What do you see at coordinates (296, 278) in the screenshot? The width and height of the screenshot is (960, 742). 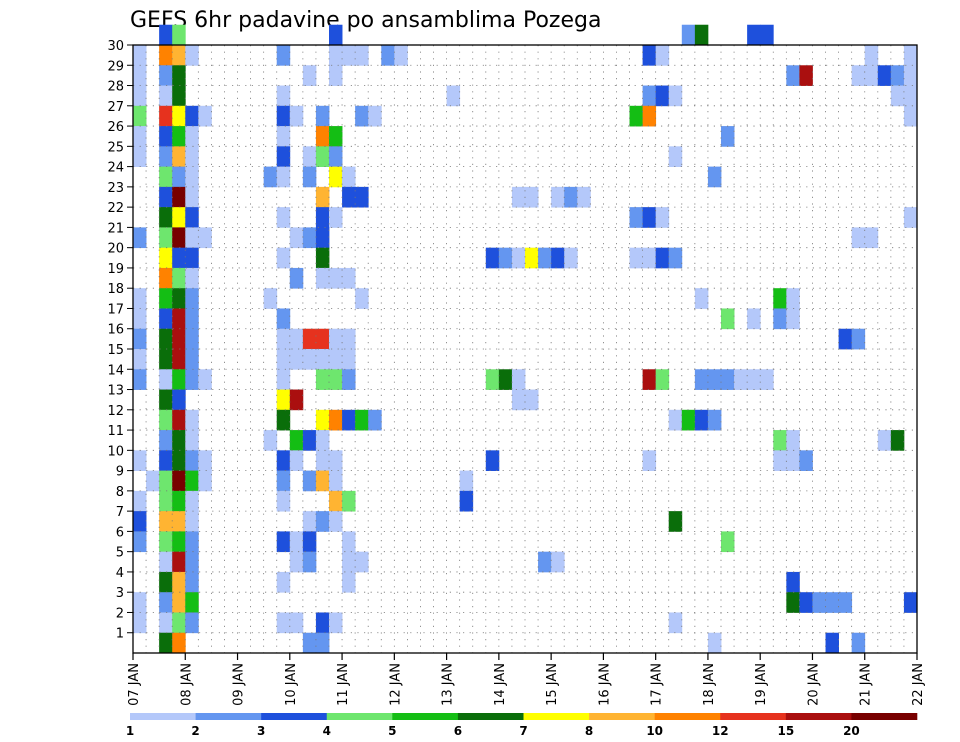 I see `cell-m18-s12` at bounding box center [296, 278].